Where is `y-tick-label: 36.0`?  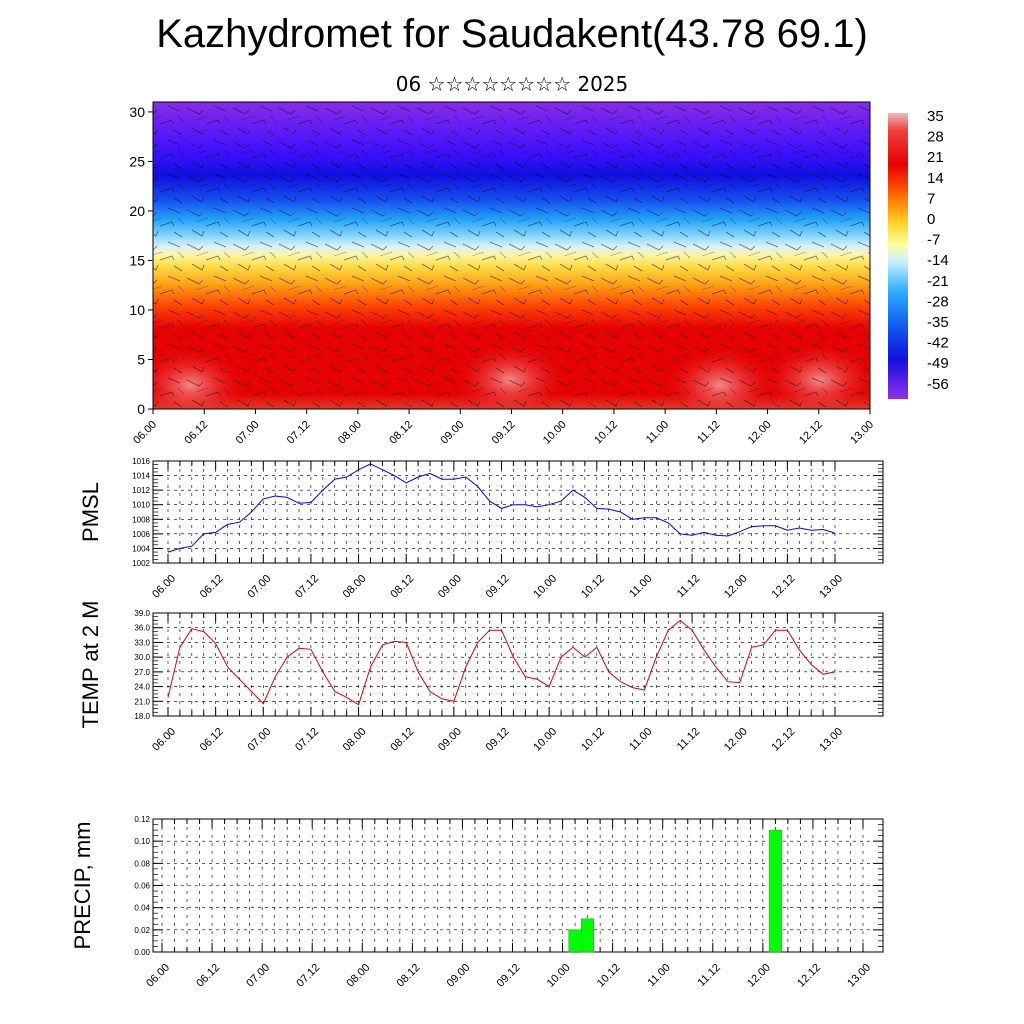 y-tick-label: 36.0 is located at coordinates (142, 628).